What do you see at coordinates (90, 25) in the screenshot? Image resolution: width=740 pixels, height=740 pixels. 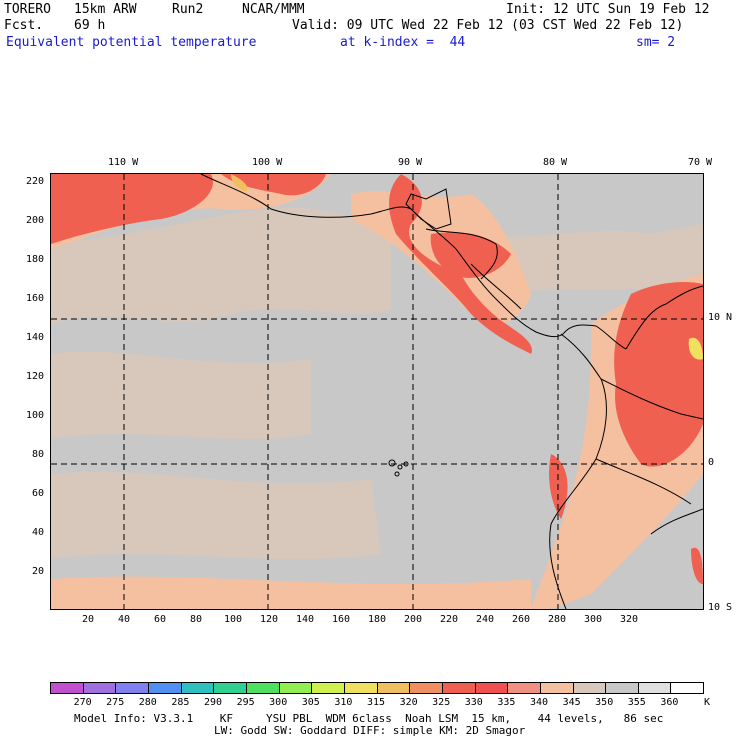 I see `forecast-hours: 69 h` at bounding box center [90, 25].